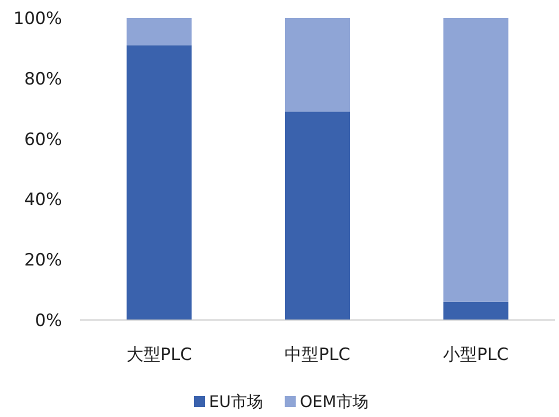  Describe the element at coordinates (37, 19) in the screenshot. I see `y-tick-label: 100%` at that location.